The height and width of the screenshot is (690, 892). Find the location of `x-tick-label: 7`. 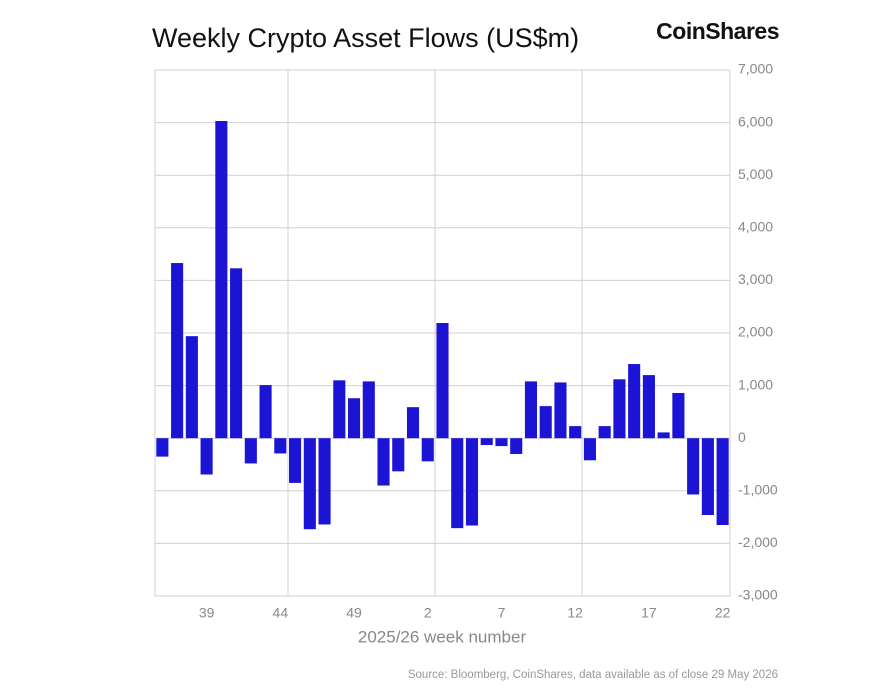

x-tick-label: 7 is located at coordinates (502, 613).